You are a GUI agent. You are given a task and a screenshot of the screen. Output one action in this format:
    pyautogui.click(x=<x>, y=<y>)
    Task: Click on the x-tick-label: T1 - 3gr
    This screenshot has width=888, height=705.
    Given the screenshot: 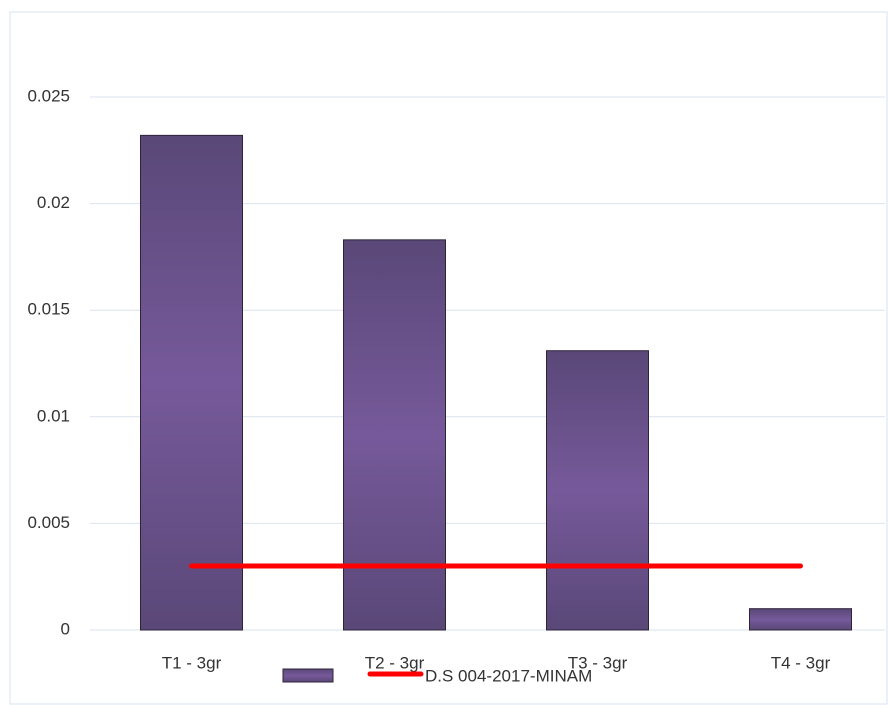 What is the action you would take?
    pyautogui.click(x=192, y=662)
    